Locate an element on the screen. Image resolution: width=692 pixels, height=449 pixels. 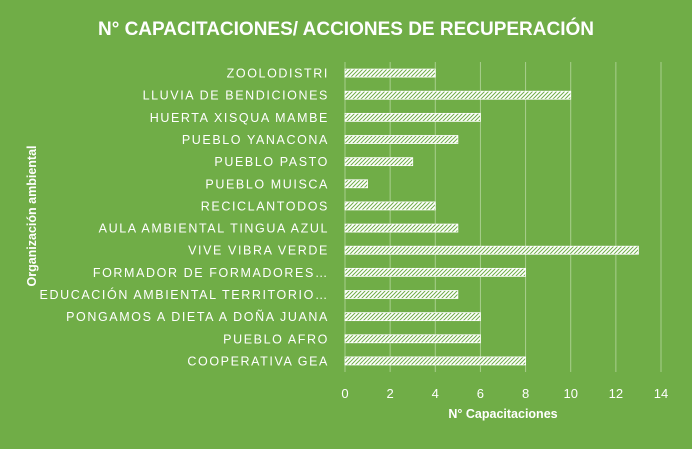
category-label: PUEBLO YANACONA is located at coordinates (255, 140).